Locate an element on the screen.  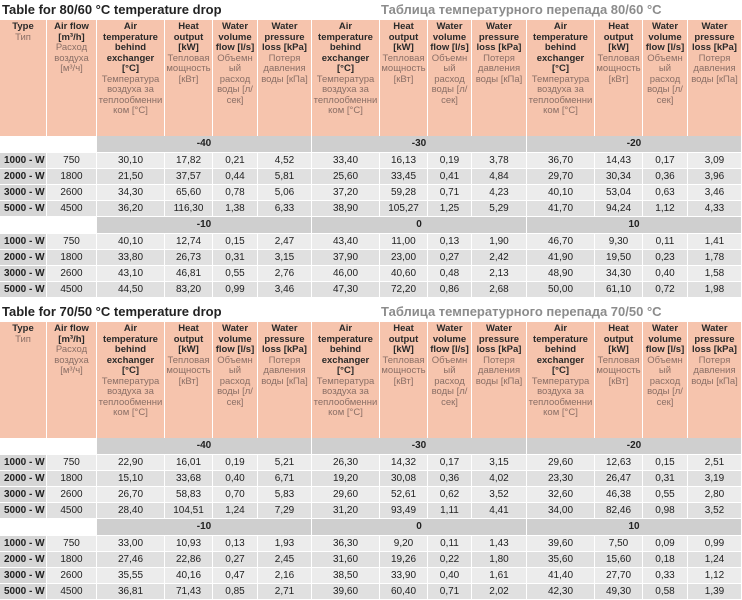
value-cell: 30,10 is located at coordinates (131, 161).